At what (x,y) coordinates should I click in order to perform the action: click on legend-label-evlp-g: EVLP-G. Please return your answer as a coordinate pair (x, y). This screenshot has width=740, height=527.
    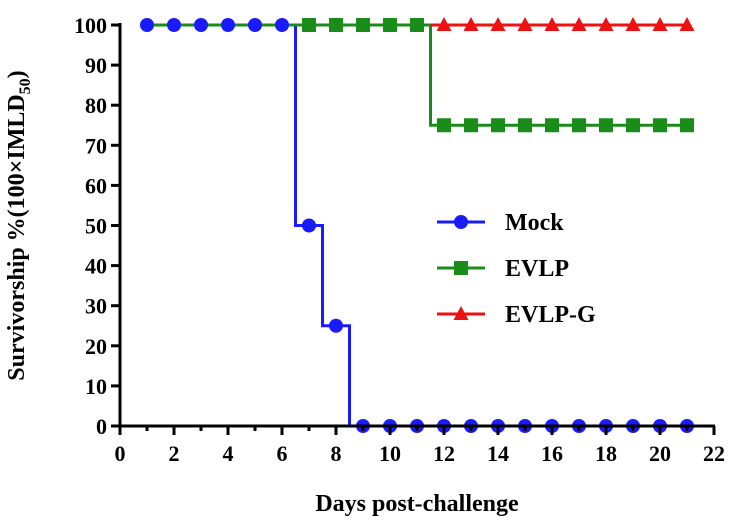
    Looking at the image, I should click on (550, 315).